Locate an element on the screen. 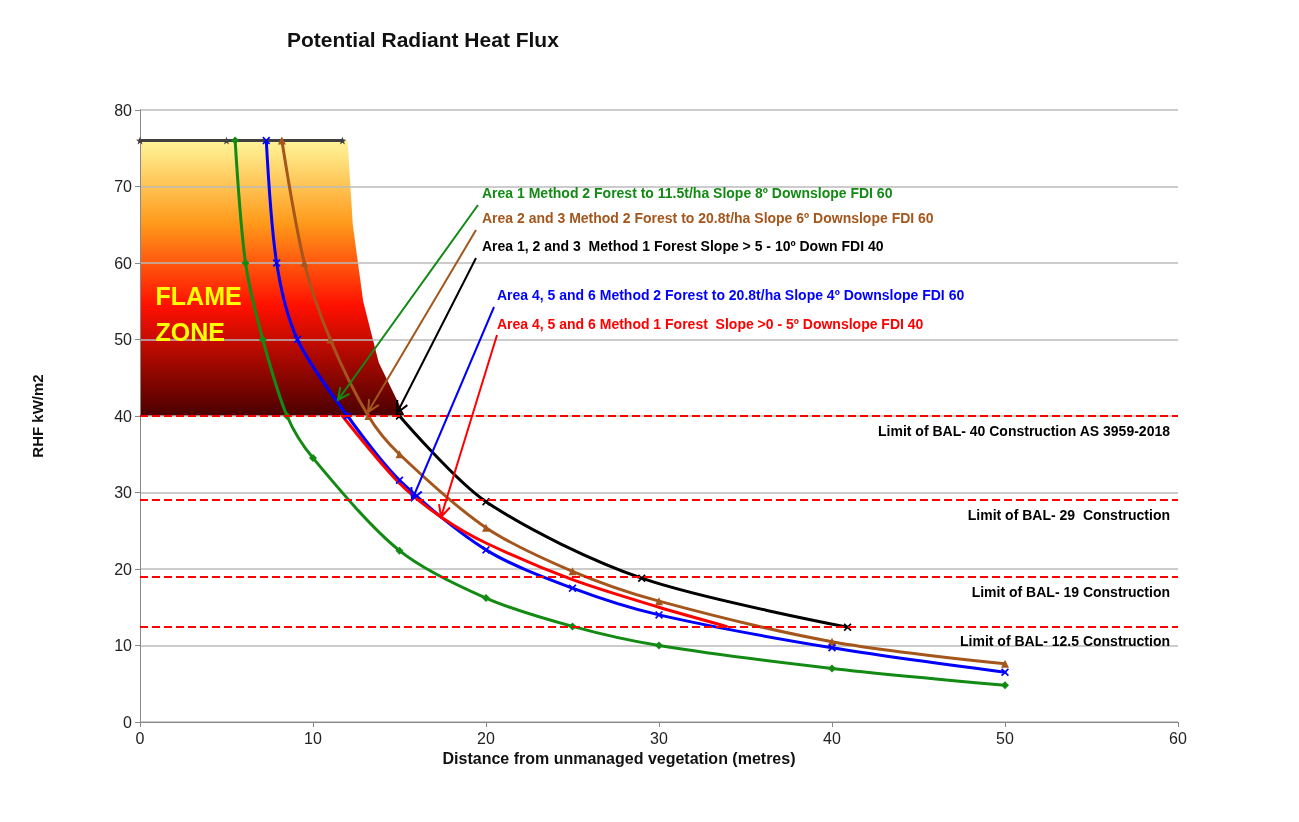 This screenshot has height=822, width=1299. y-tick-label: 40 is located at coordinates (123, 416).